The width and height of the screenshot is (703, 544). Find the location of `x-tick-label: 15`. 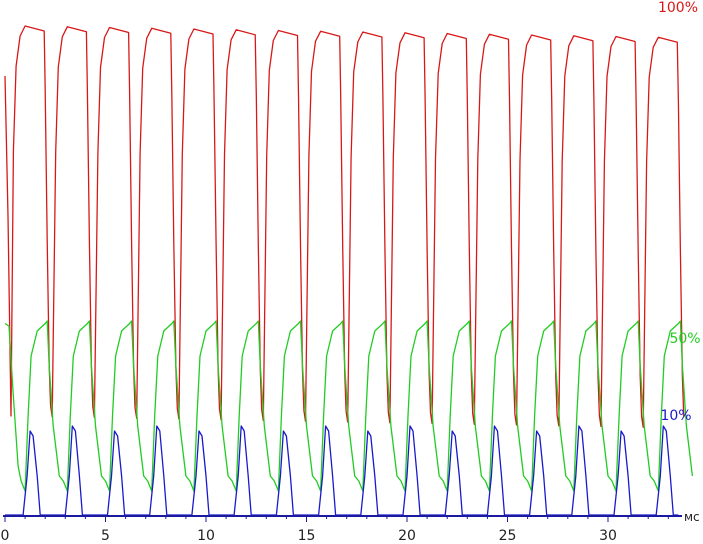

x-tick-label: 15 is located at coordinates (307, 536).